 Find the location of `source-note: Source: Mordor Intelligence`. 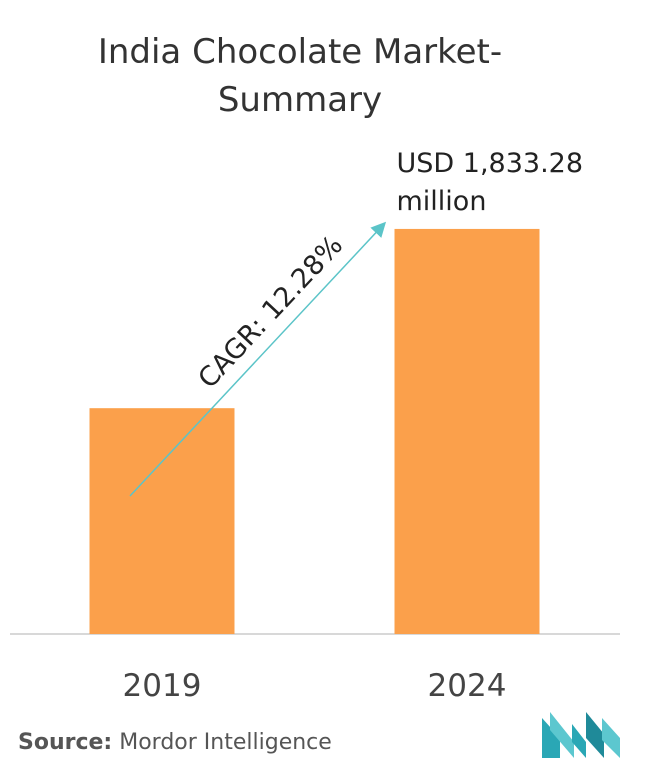

source-note: Source: Mordor Intelligence is located at coordinates (175, 742).